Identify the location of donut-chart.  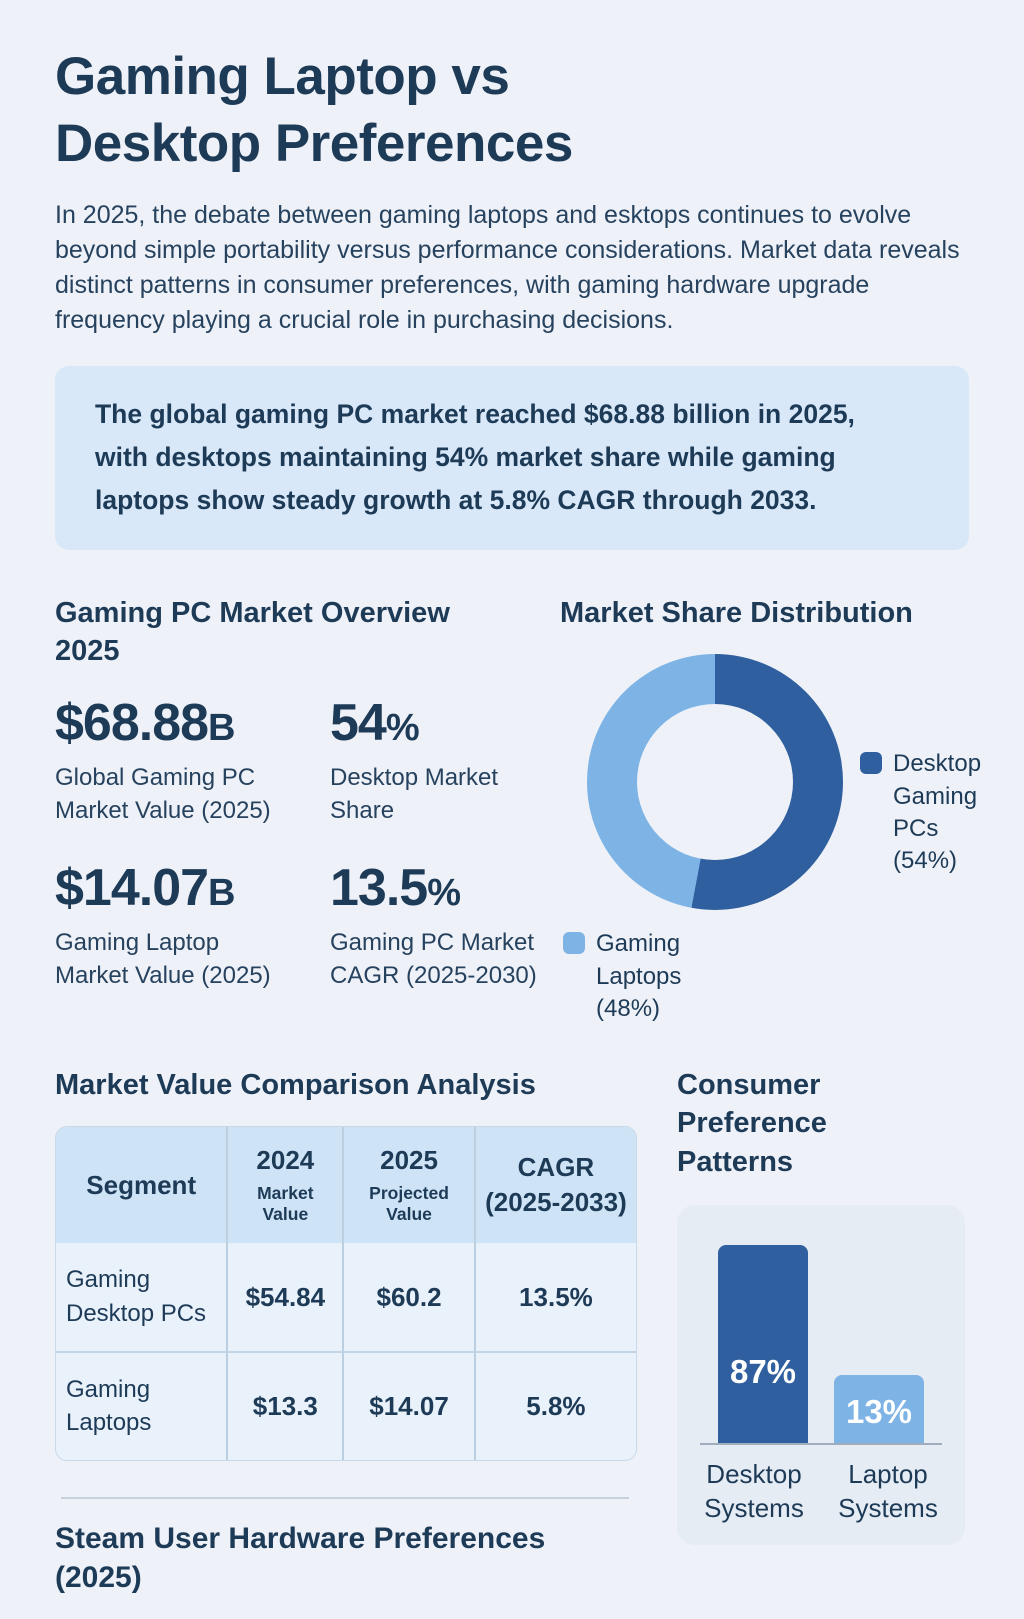
(715, 782).